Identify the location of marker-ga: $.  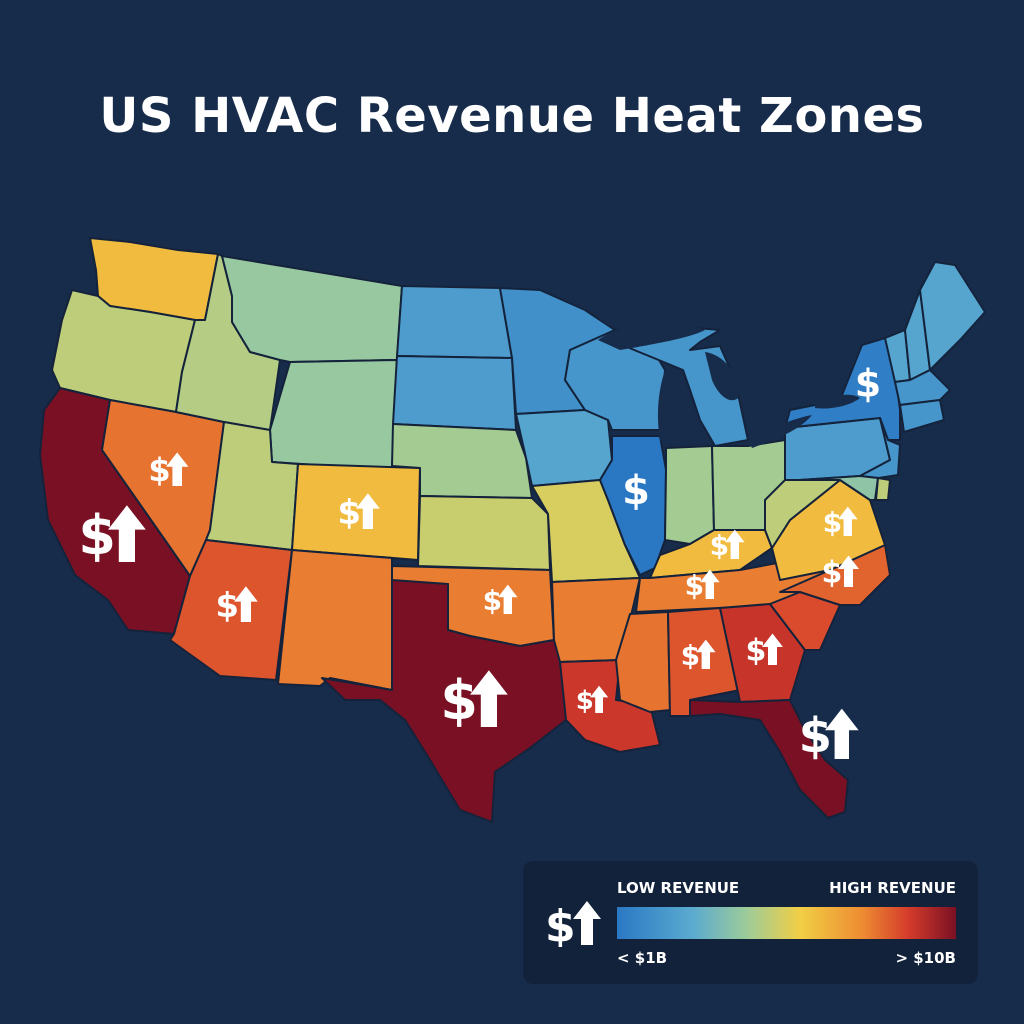
(764, 651).